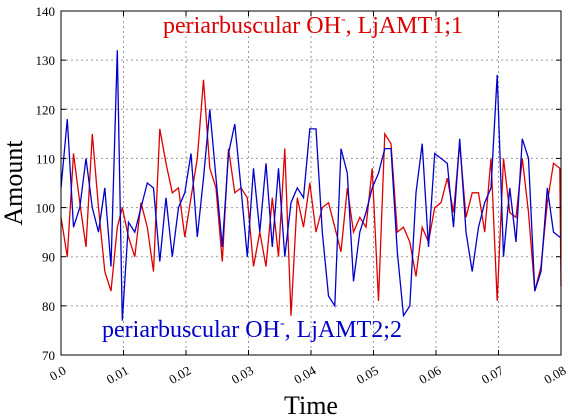 The image size is (570, 419). Describe the element at coordinates (14, 183) in the screenshot. I see `y-axis-label: Amount` at that location.